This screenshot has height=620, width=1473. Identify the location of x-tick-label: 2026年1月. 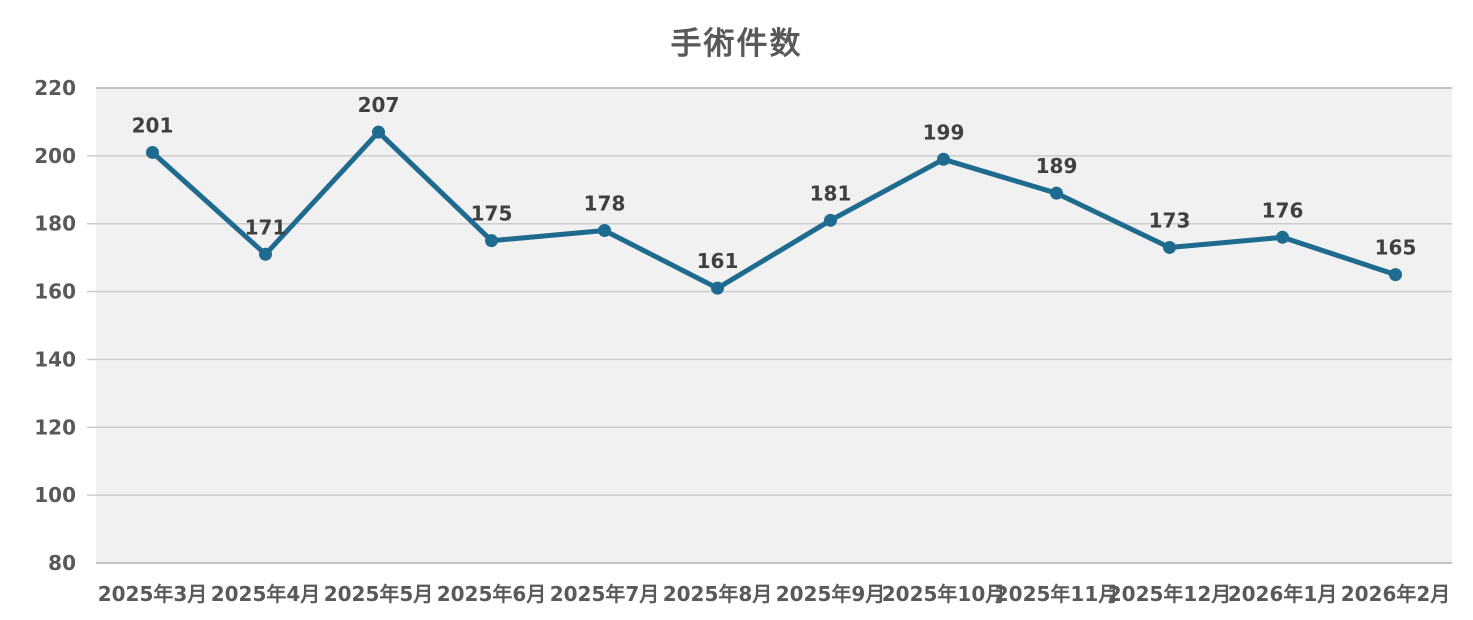
(1283, 594).